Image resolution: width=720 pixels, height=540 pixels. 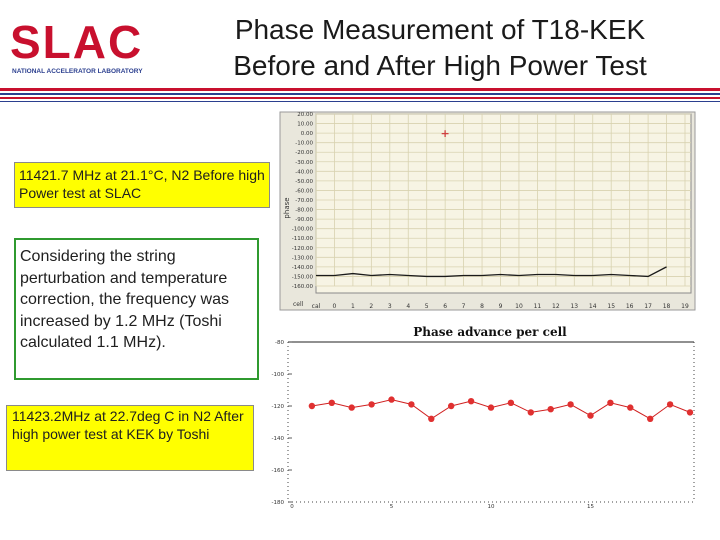 I want to click on chart1-y-tick-label: 20.00, so click(x=305, y=115).